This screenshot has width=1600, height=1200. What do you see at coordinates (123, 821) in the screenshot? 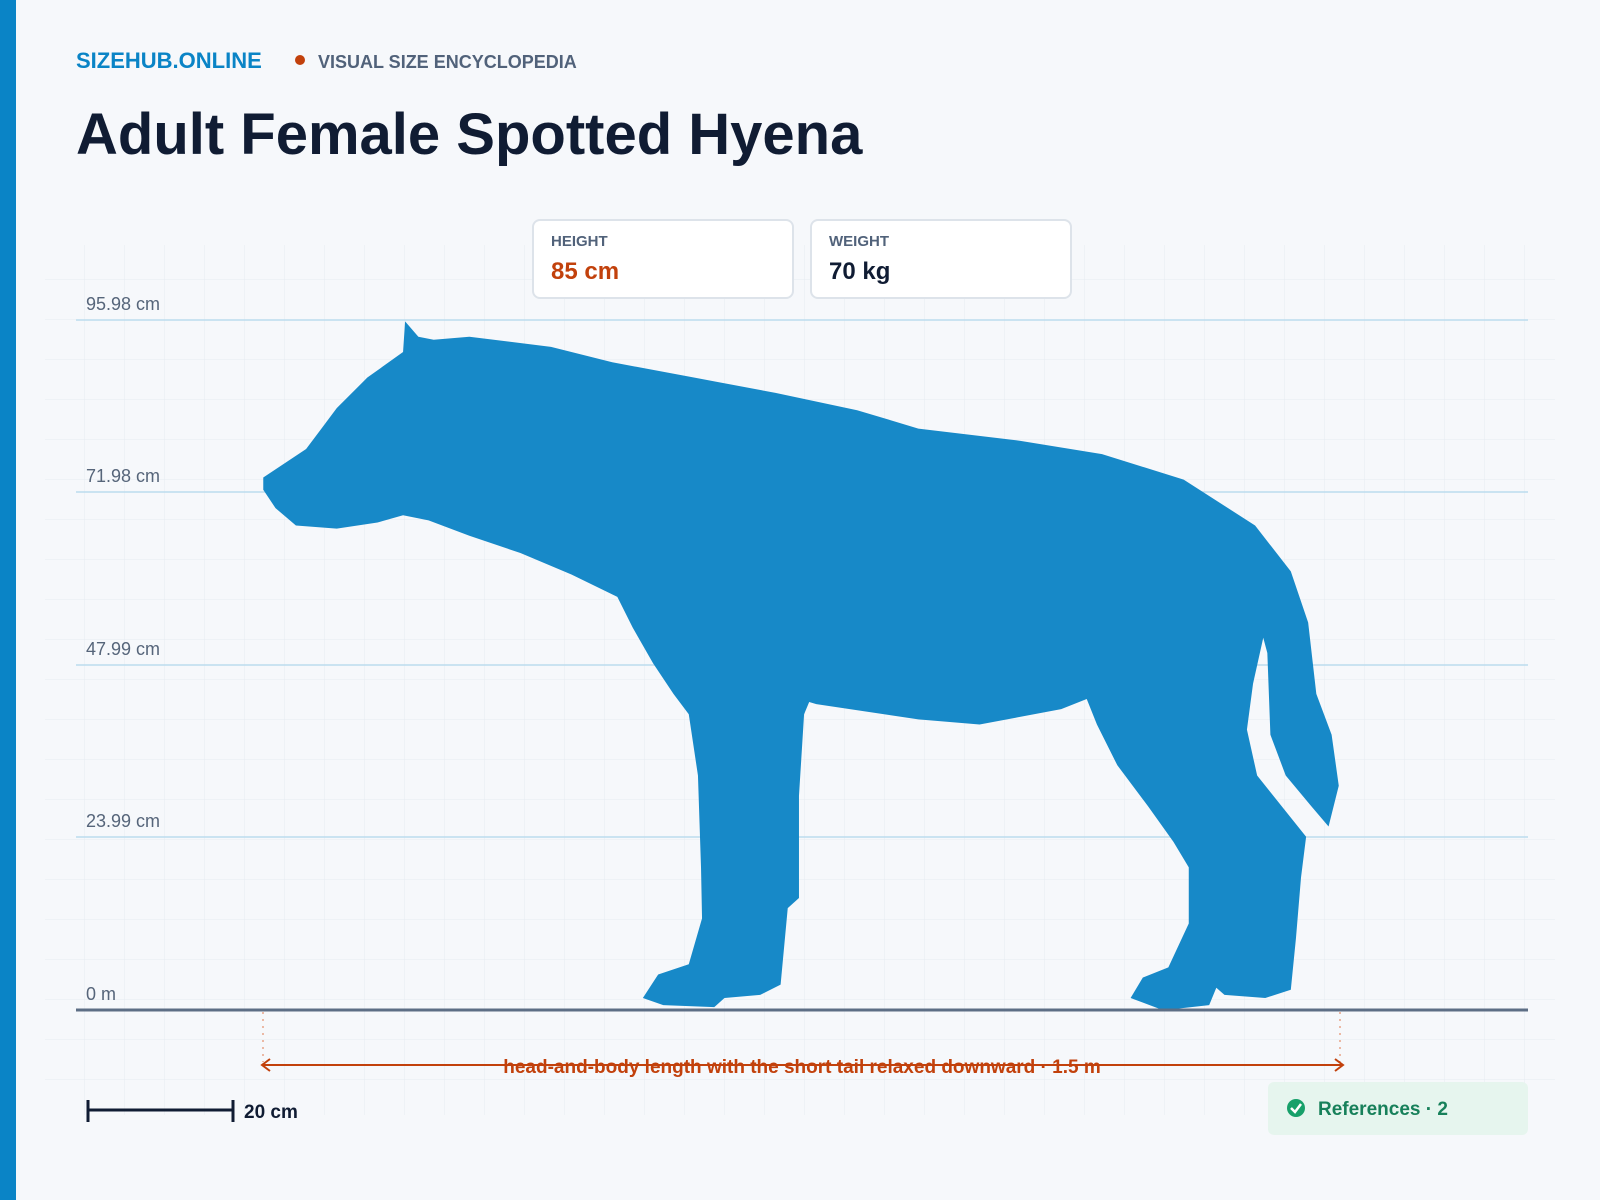
I see `ruler-label: 23.99 cm` at bounding box center [123, 821].